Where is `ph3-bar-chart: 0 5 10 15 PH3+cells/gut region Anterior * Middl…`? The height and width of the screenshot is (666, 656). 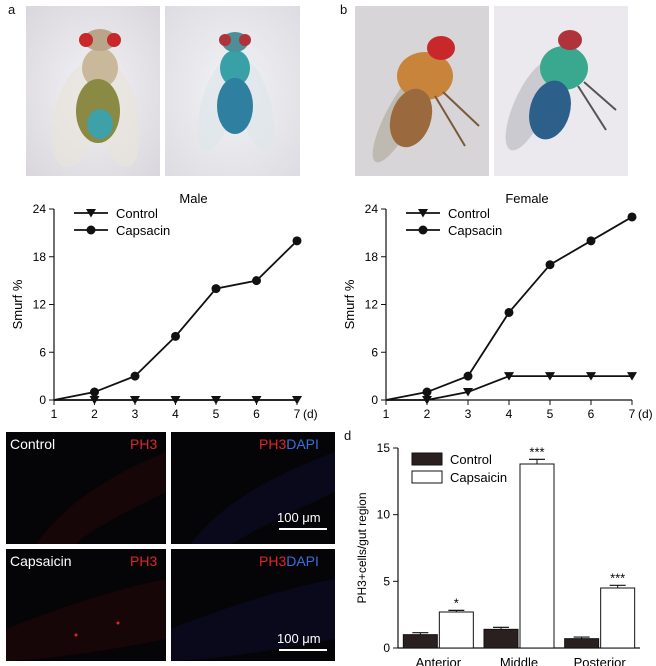 ph3-bar-chart: 0 5 10 15 PH3+cells/gut region Anterior * Middl… is located at coordinates (497, 553).